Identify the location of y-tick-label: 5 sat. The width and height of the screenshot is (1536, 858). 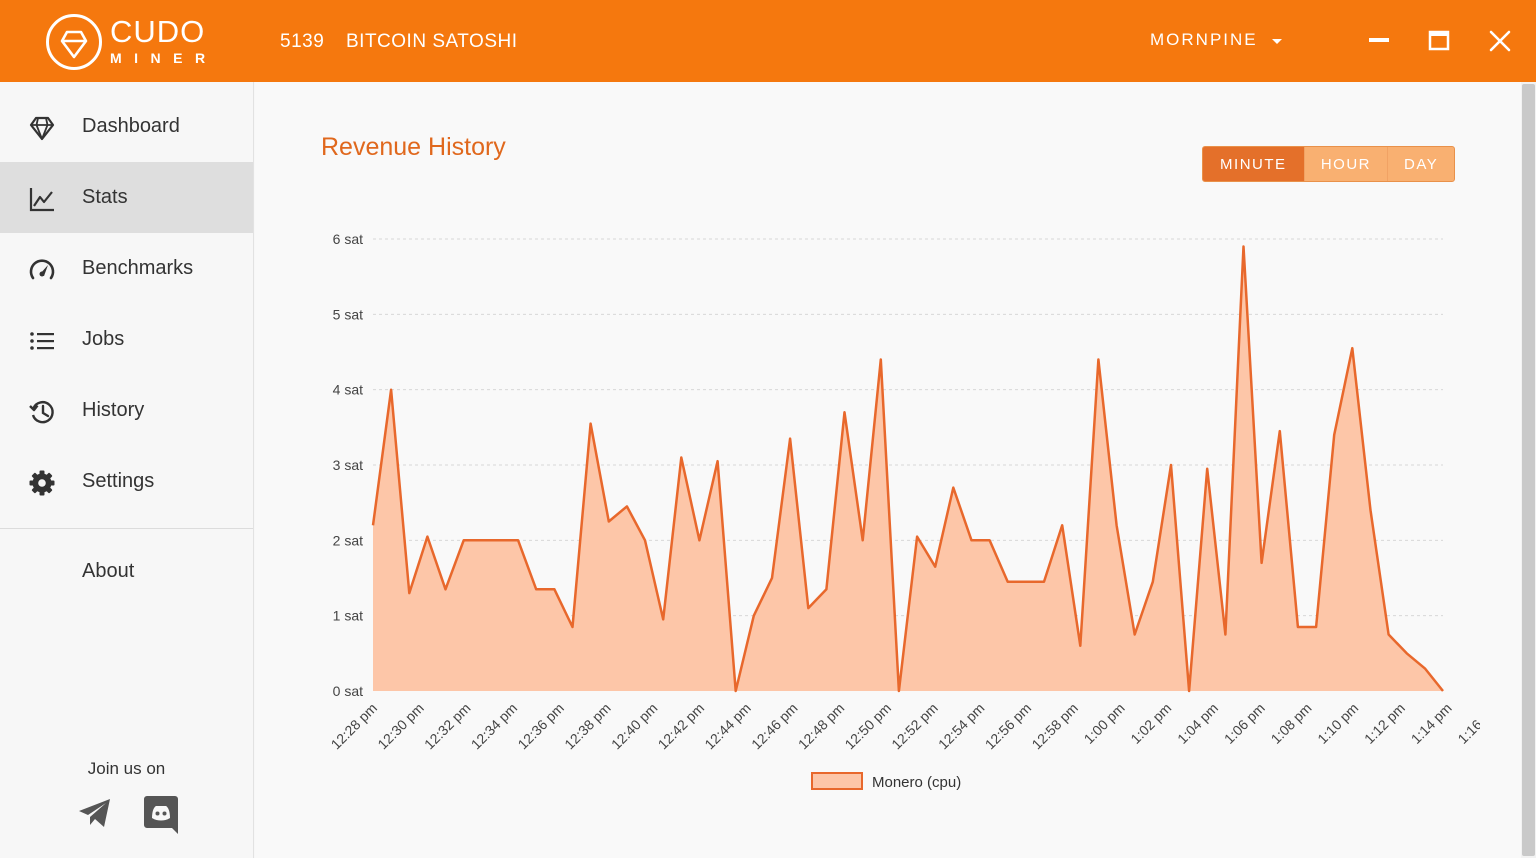
(348, 314).